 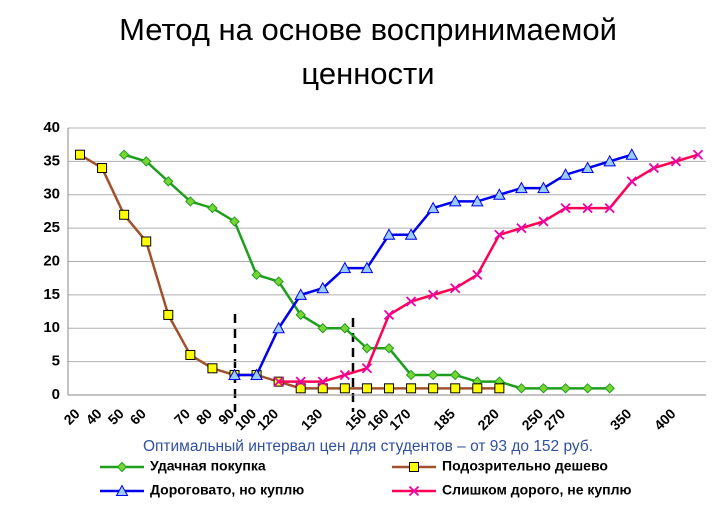 What do you see at coordinates (116, 416) in the screenshot?
I see `x-tick-label: 50` at bounding box center [116, 416].